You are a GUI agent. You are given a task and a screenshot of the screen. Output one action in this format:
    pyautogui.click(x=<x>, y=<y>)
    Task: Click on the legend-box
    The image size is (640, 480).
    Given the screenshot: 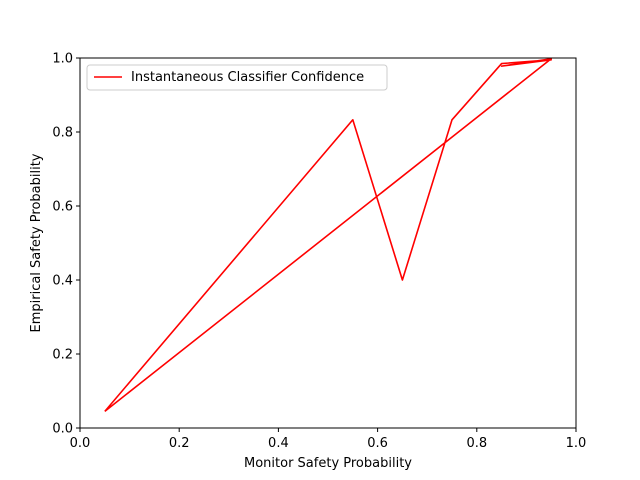 What is the action you would take?
    pyautogui.click(x=237, y=77)
    